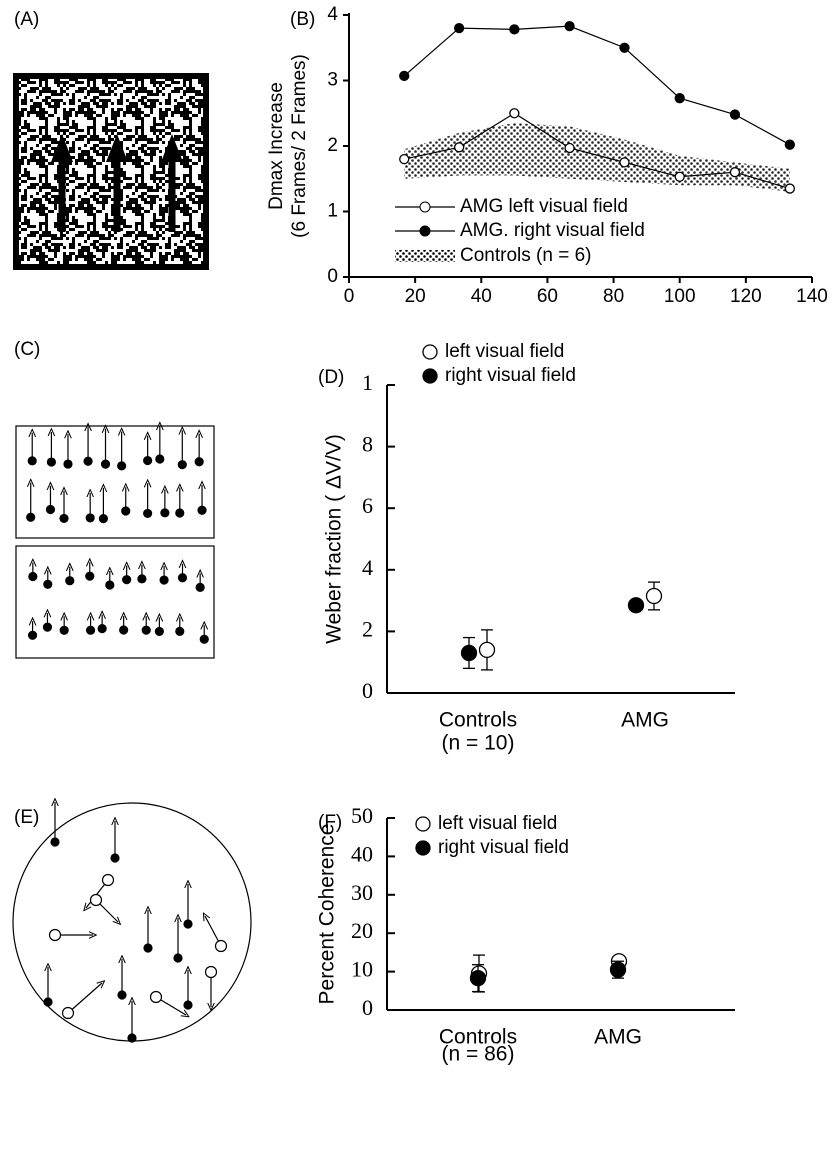  Describe the element at coordinates (26, 19) in the screenshot. I see `panel-label: (A)` at that location.